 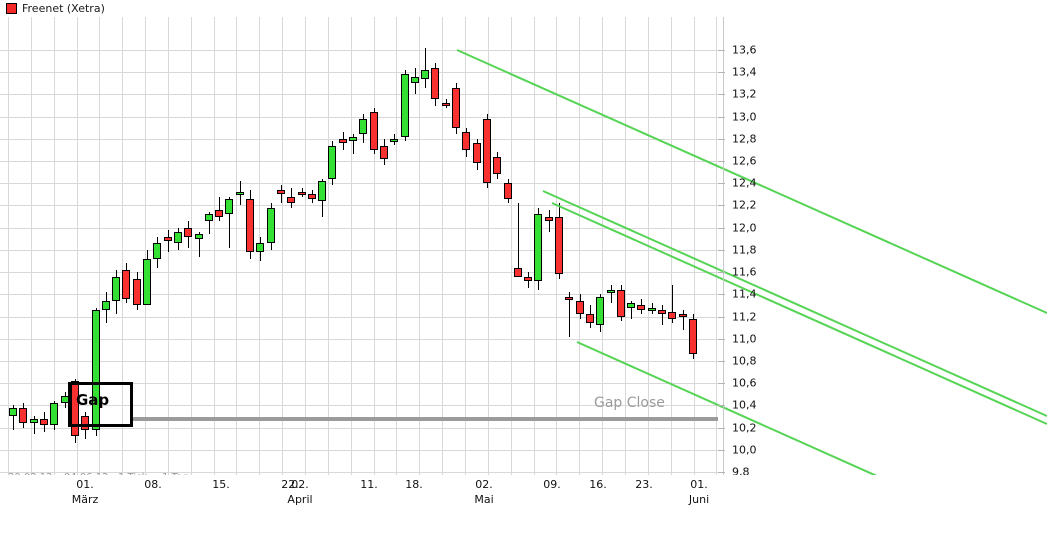 I want to click on gap-close-label: Gap Close, so click(x=629, y=402).